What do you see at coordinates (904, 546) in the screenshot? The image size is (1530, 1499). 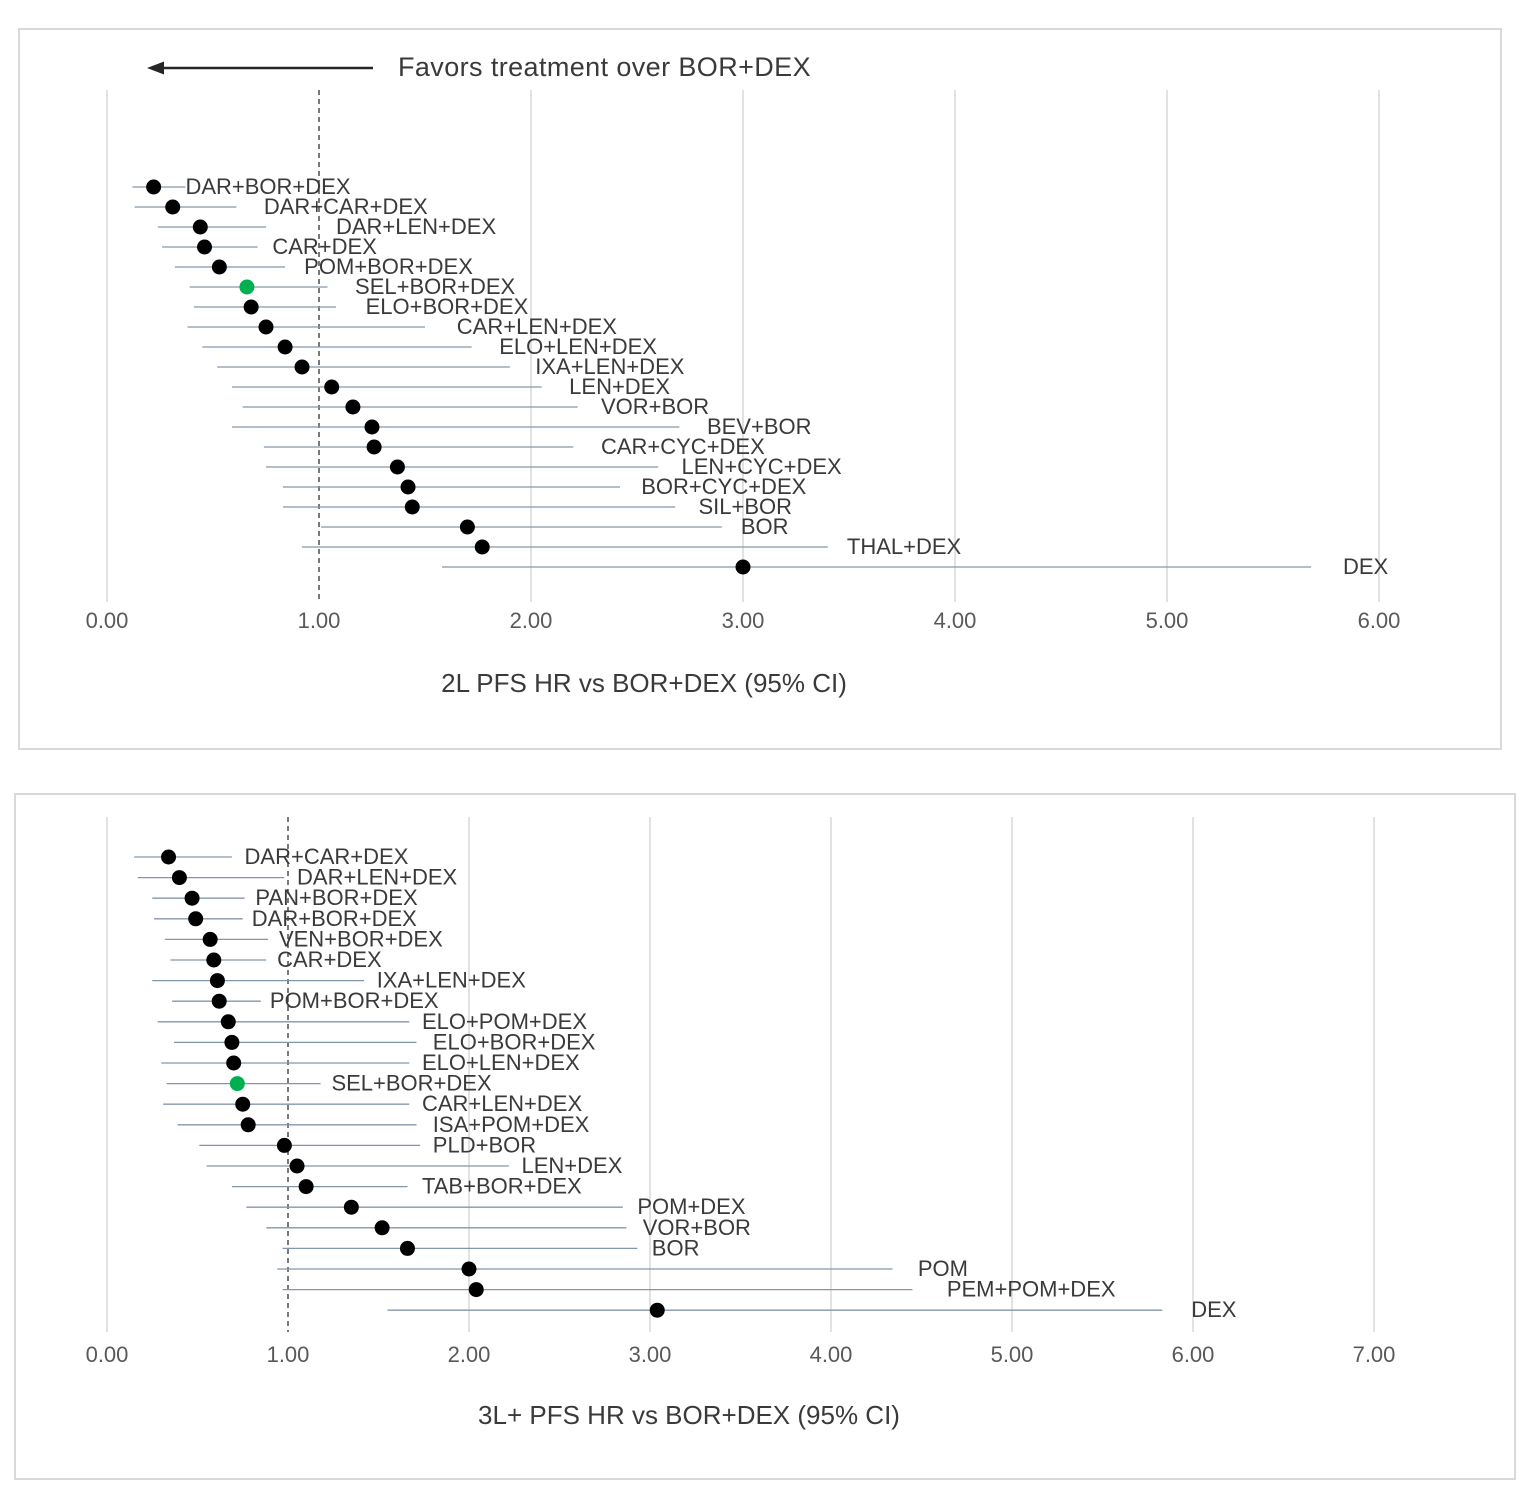 I see `treatment-label: THAL+DEX` at bounding box center [904, 546].